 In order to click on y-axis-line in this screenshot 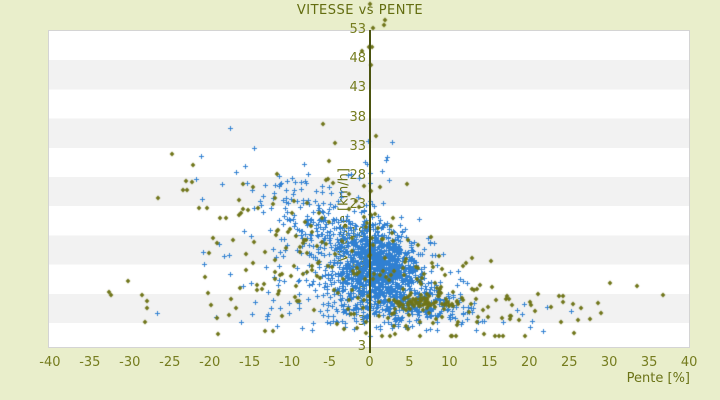, I will do `click(370, 191)`.